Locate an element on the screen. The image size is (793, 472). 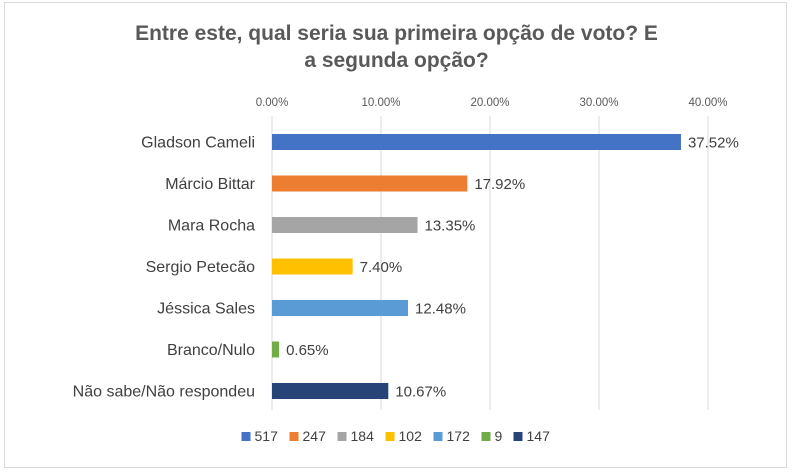
x-tick-label: 0.00% is located at coordinates (272, 103).